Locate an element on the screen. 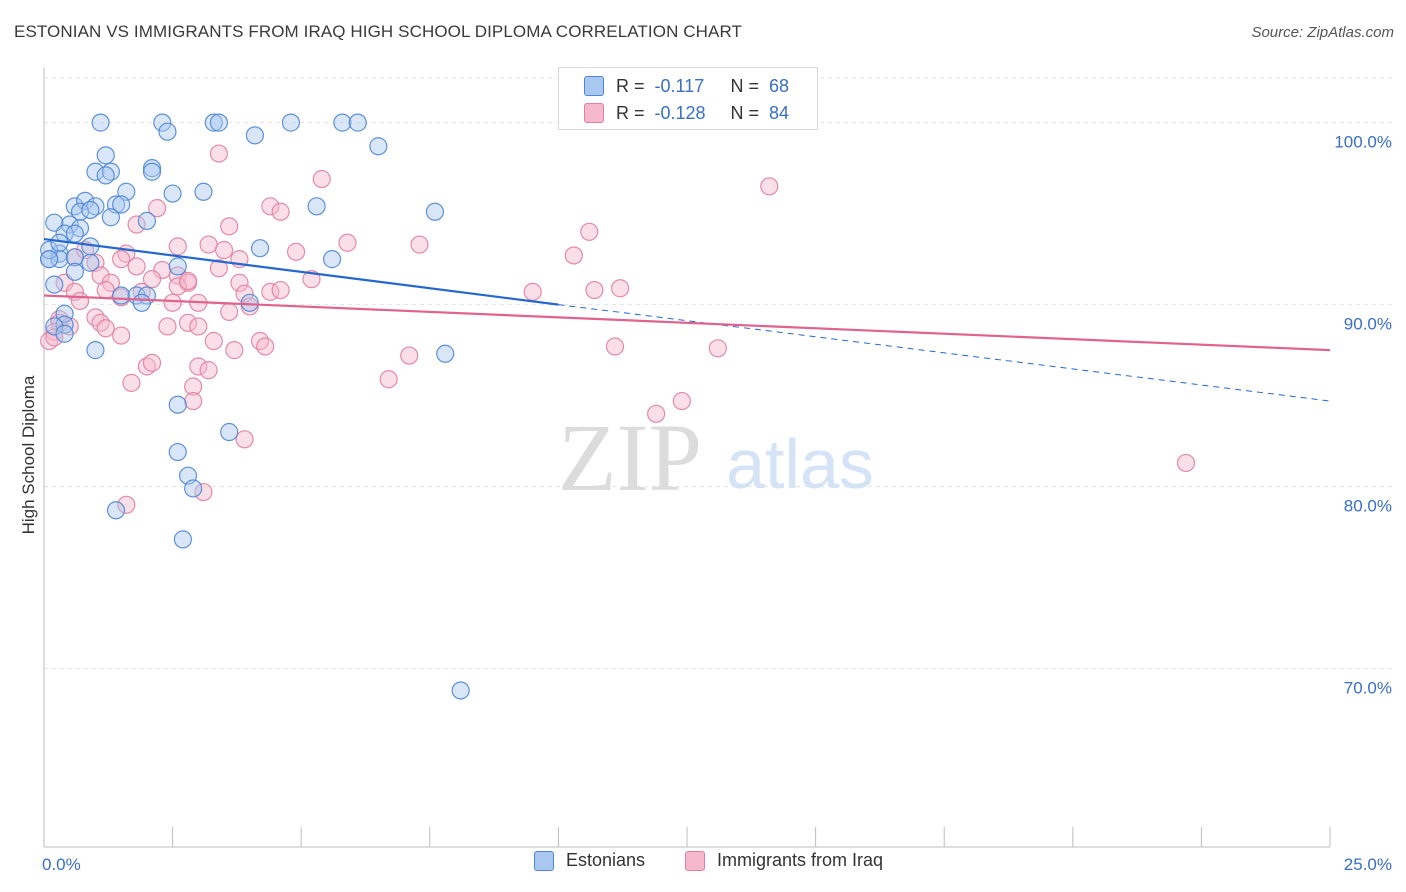 This screenshot has height=892, width=1406. stats-n-label: N = is located at coordinates (745, 112).